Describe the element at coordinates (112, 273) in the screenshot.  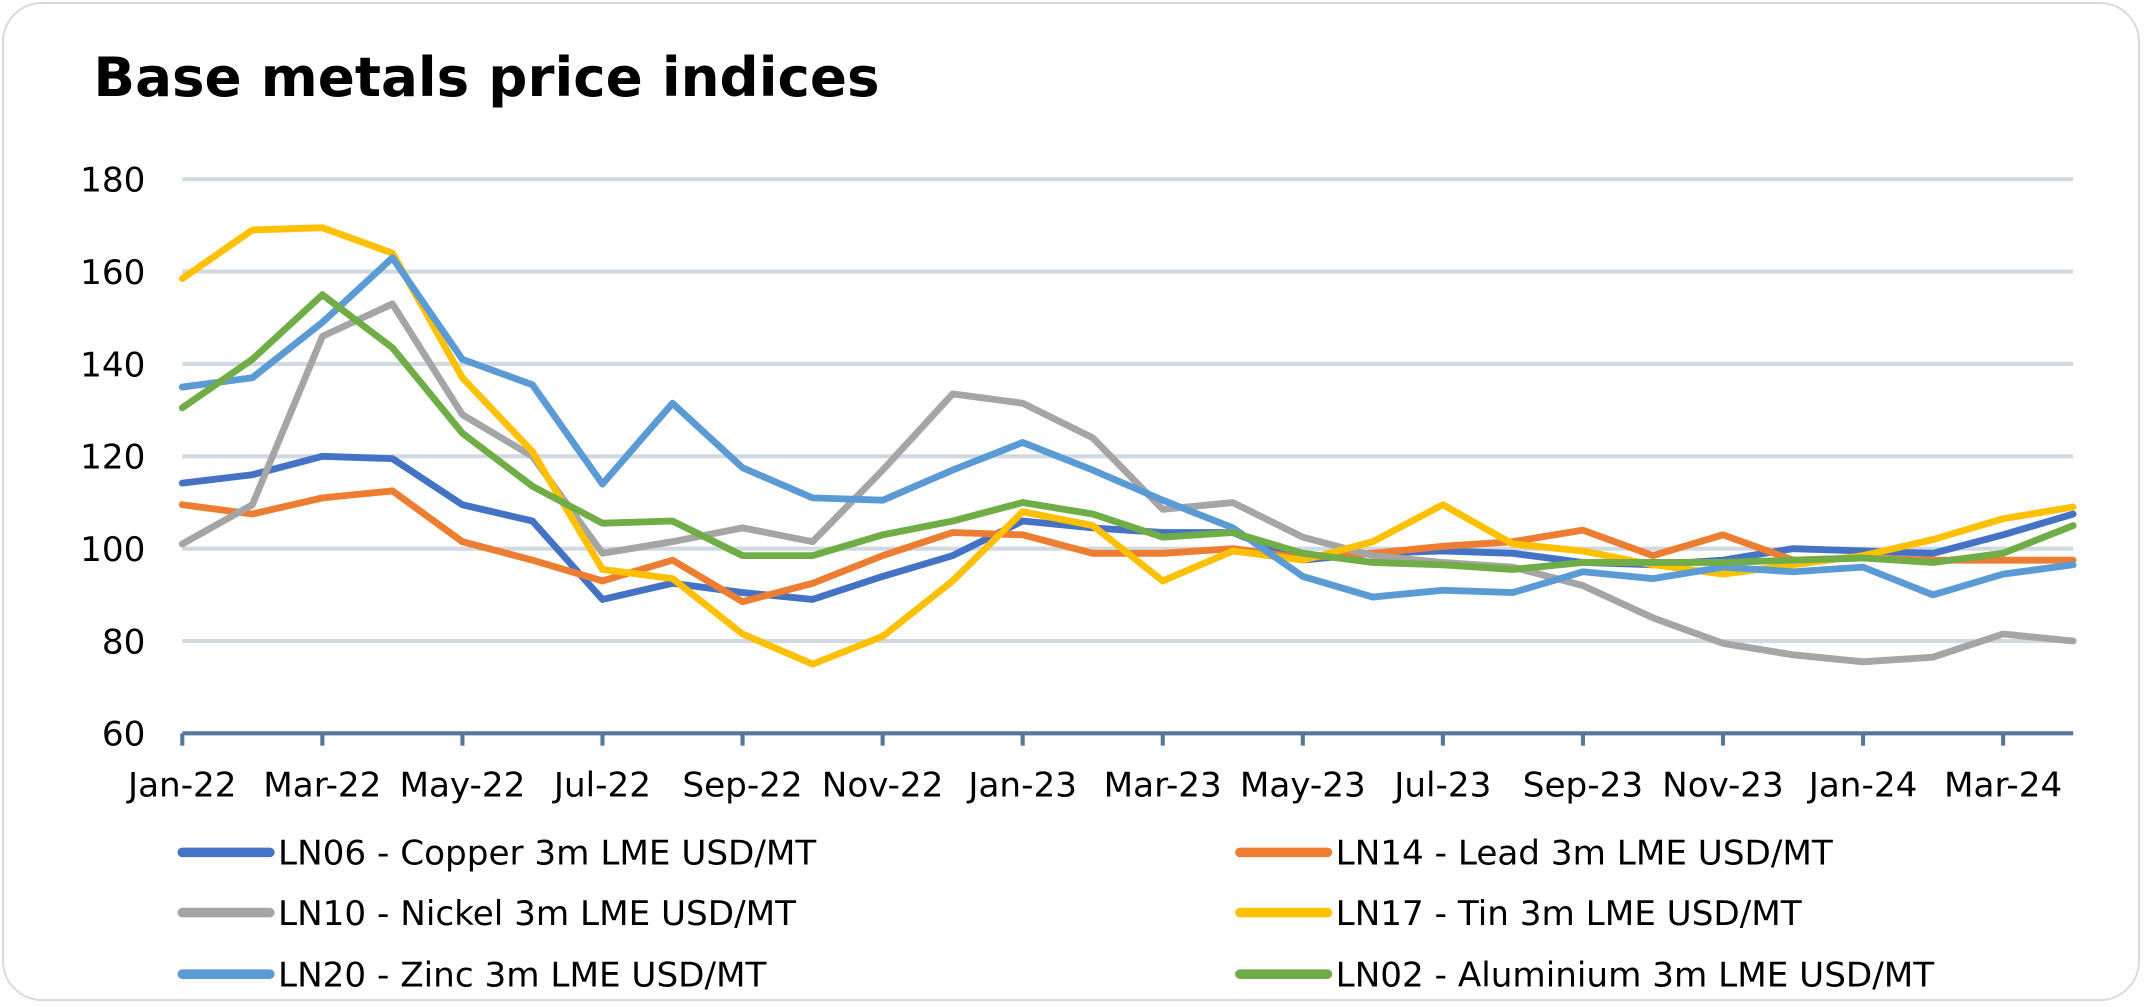
I see `y-tick-label: 160` at that location.